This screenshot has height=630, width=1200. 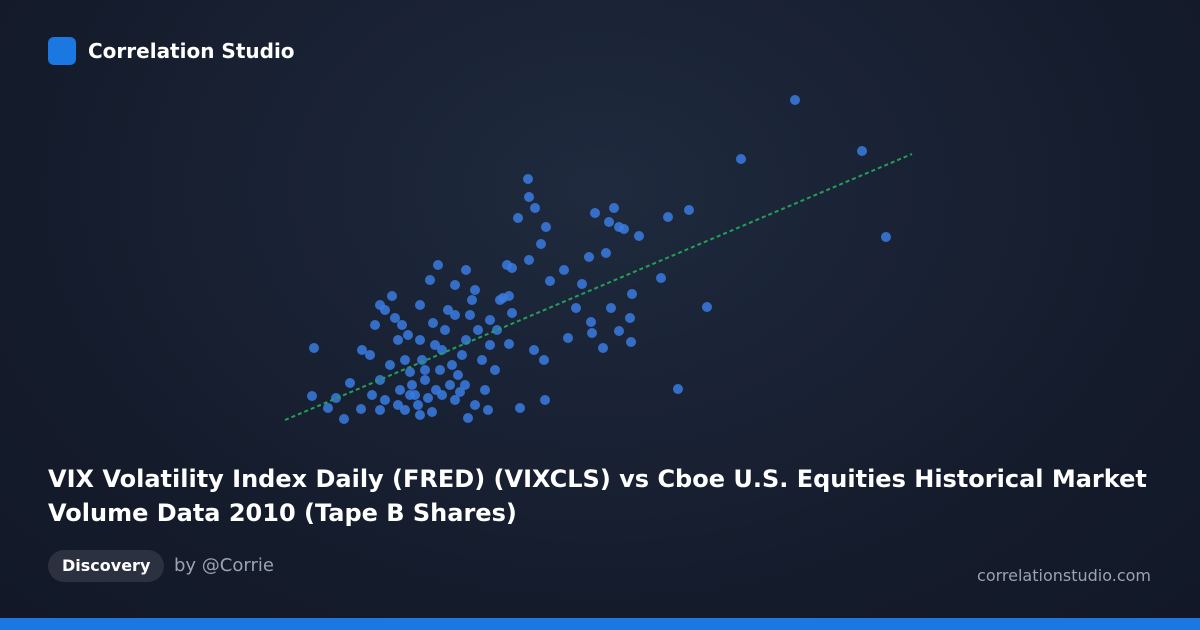 What do you see at coordinates (1064, 575) in the screenshot?
I see `site-url: correlationstudio.com` at bounding box center [1064, 575].